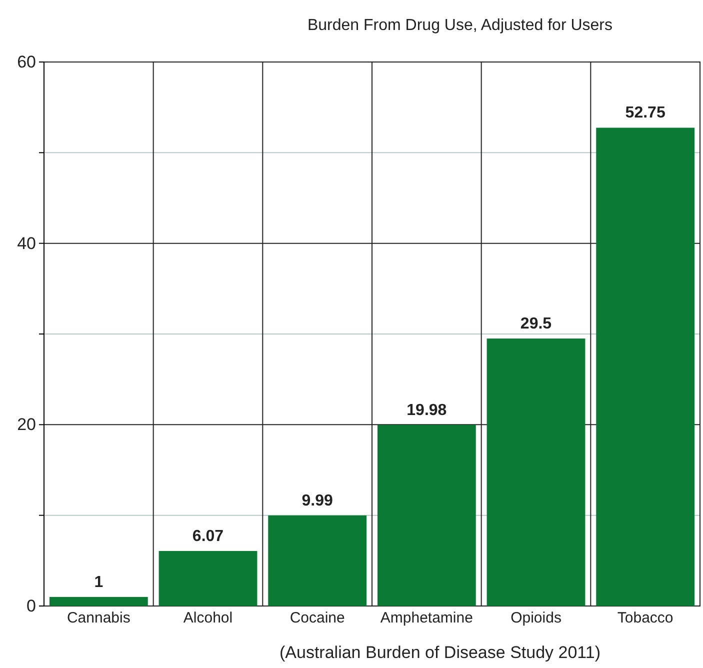  Describe the element at coordinates (208, 536) in the screenshot. I see `data-label: 6.07` at that location.